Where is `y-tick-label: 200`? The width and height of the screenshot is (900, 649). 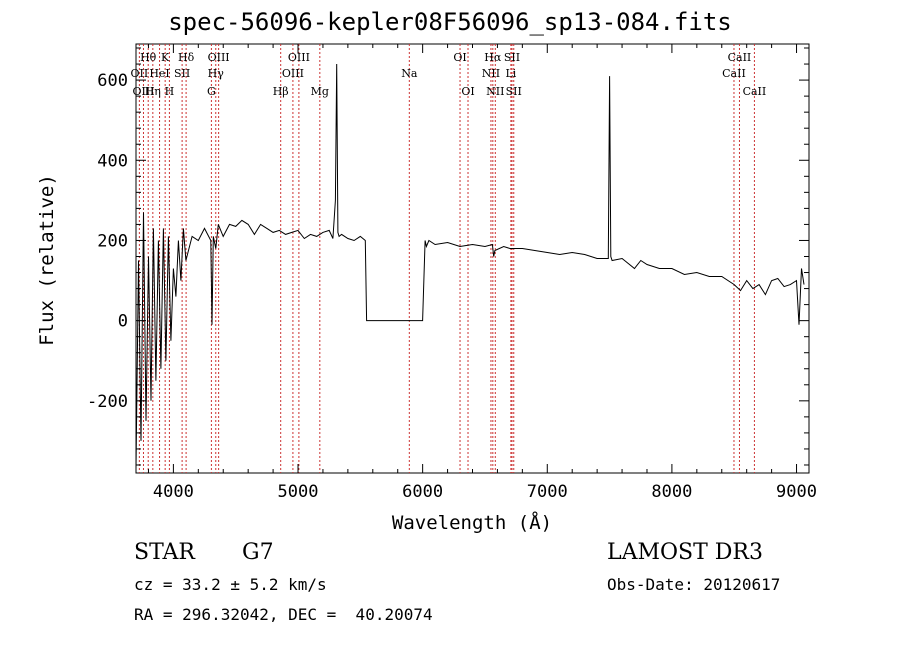 y-tick-label: 200 is located at coordinates (112, 241).